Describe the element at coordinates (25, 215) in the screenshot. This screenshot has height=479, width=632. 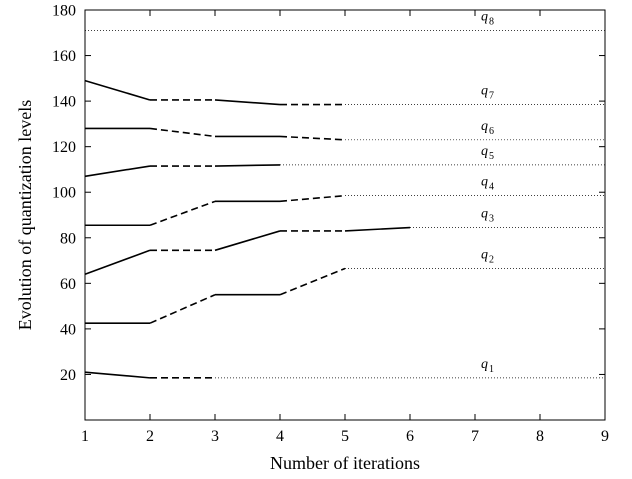
I see `y-axis-title: Evolution of quantization levels` at that location.